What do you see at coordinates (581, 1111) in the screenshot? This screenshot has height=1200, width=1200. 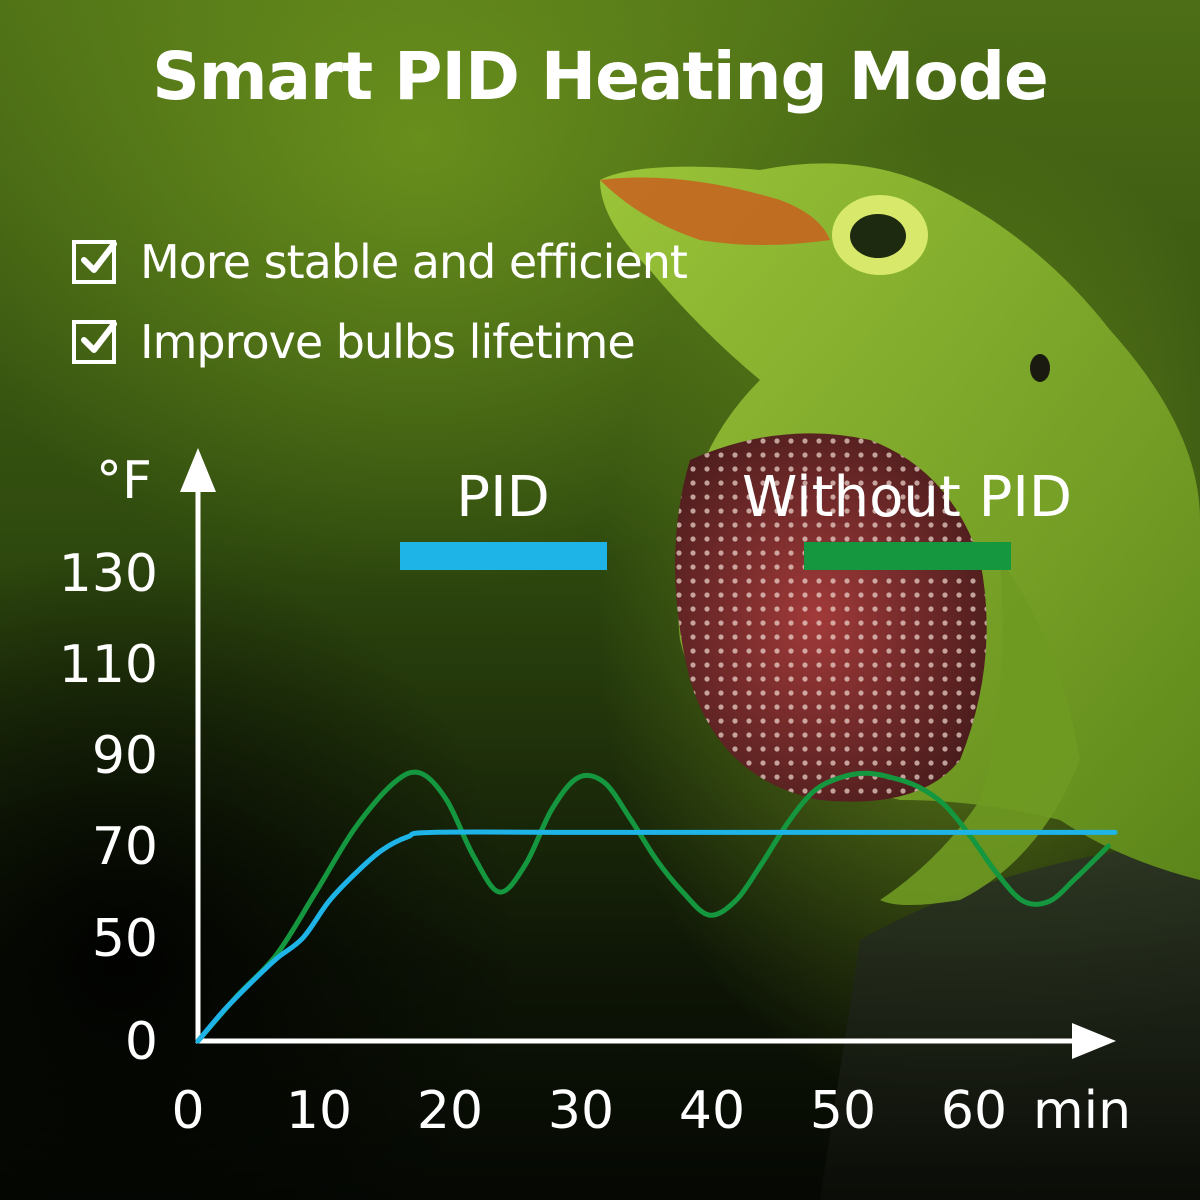 I see `x-tick-label: 30` at bounding box center [581, 1111].